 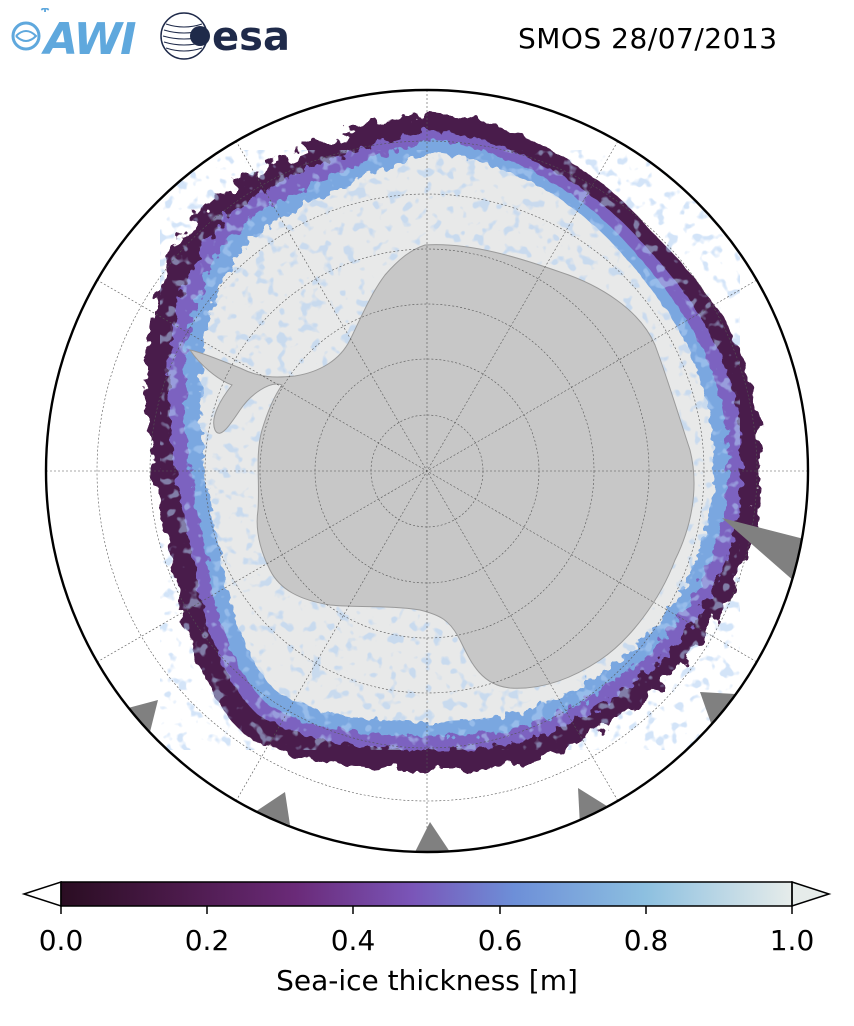 I want to click on colorbar-tick-label: 0.0, so click(x=61, y=940).